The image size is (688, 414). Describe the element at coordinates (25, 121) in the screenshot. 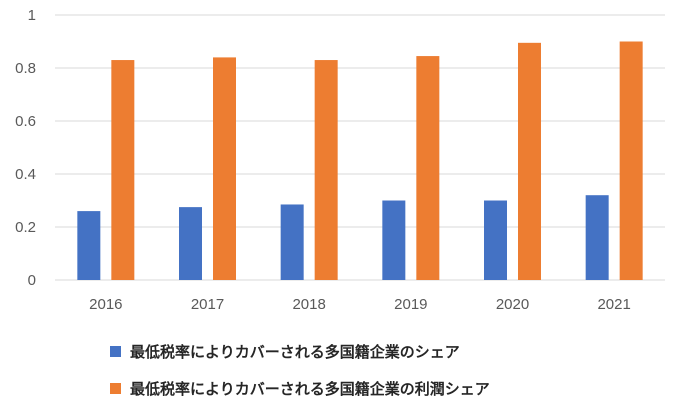

I see `y-tick-label: 0.6` at that location.